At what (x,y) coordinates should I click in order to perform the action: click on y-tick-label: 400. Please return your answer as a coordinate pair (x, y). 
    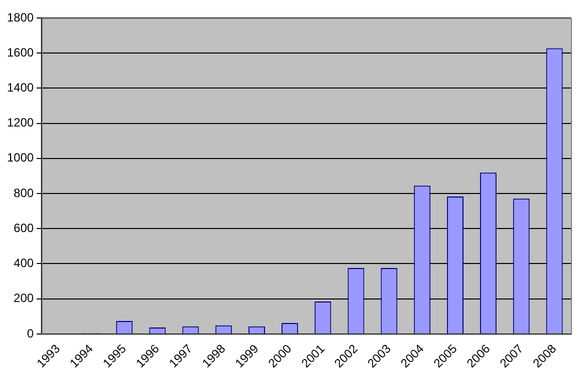
    Looking at the image, I should click on (24, 263).